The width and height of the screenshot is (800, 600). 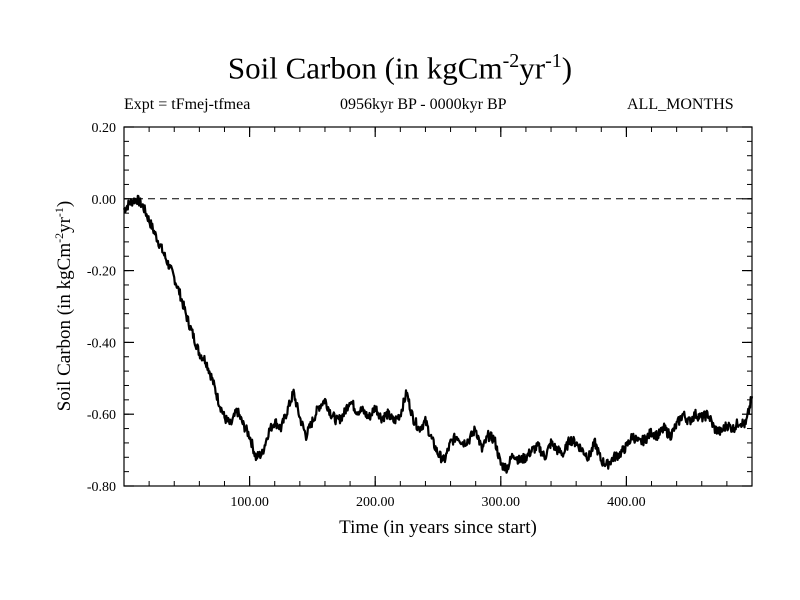 What do you see at coordinates (101, 343) in the screenshot?
I see `y-tick-label: -0.40` at bounding box center [101, 343].